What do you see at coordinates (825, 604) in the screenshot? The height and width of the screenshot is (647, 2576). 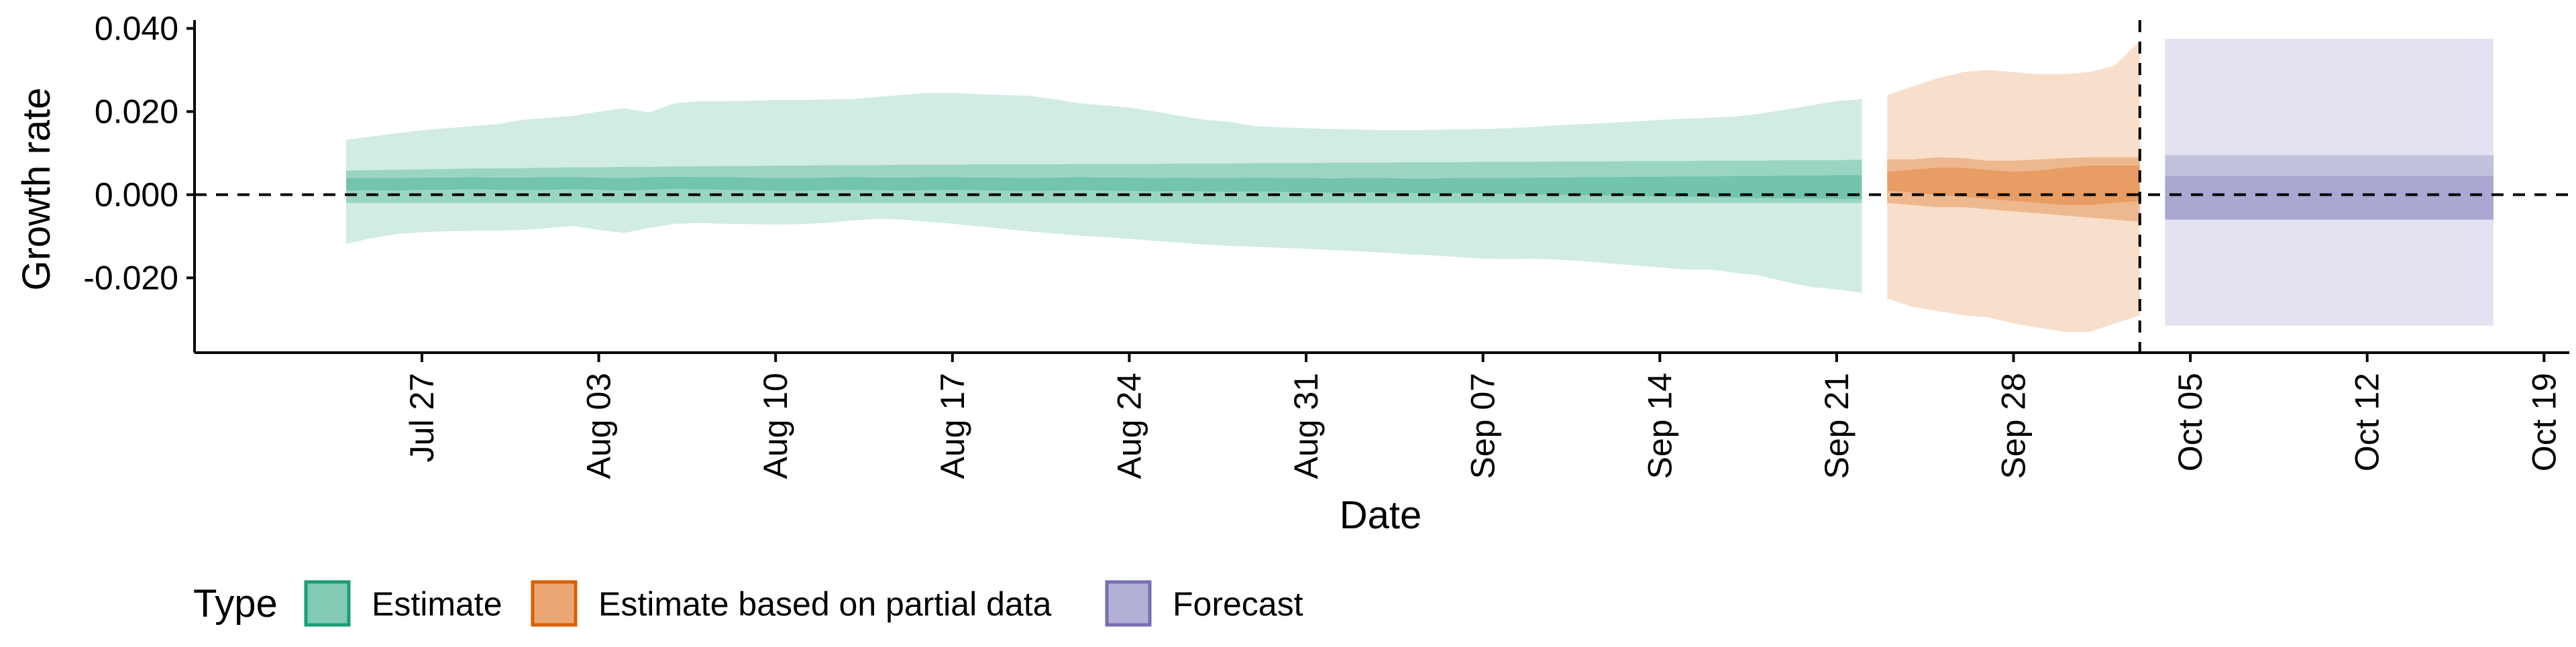 I see `legend-label-estimate-based-on-partial-data: Estimate based on partial data` at bounding box center [825, 604].